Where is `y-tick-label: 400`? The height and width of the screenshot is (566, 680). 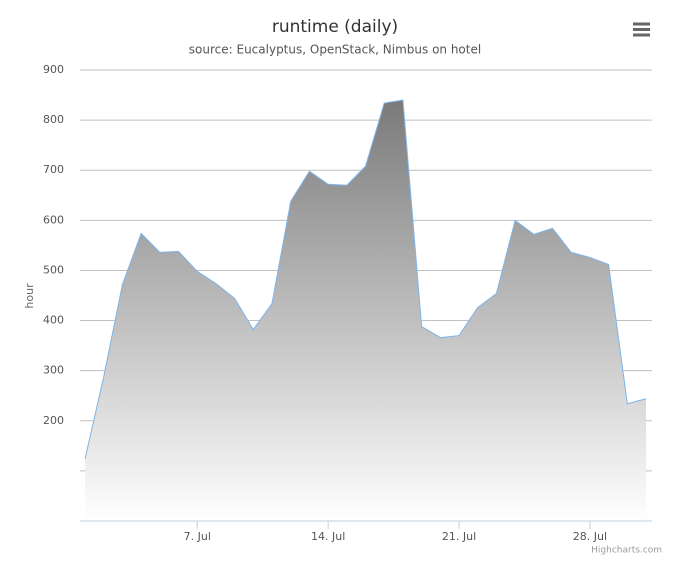 y-tick-label: 400 is located at coordinates (53, 320).